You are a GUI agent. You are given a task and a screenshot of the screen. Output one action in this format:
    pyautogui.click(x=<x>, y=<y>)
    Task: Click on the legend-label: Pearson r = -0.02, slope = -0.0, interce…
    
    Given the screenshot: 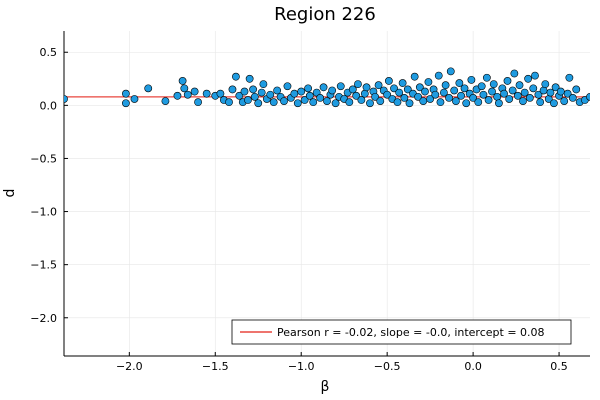 What is the action you would take?
    pyautogui.click(x=411, y=332)
    